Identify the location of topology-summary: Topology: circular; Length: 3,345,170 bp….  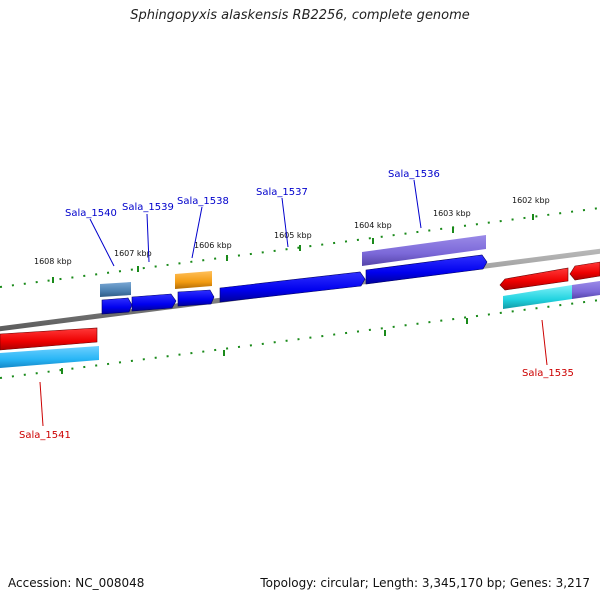
(425, 583).